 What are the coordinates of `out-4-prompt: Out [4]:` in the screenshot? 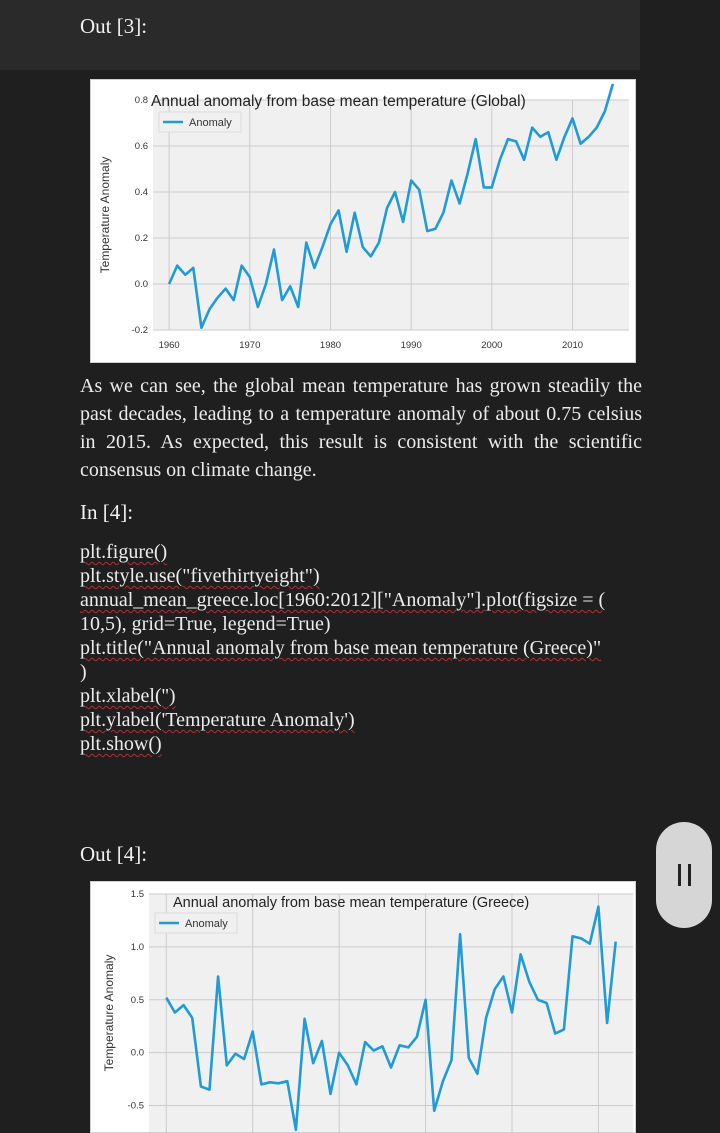 It's located at (114, 854).